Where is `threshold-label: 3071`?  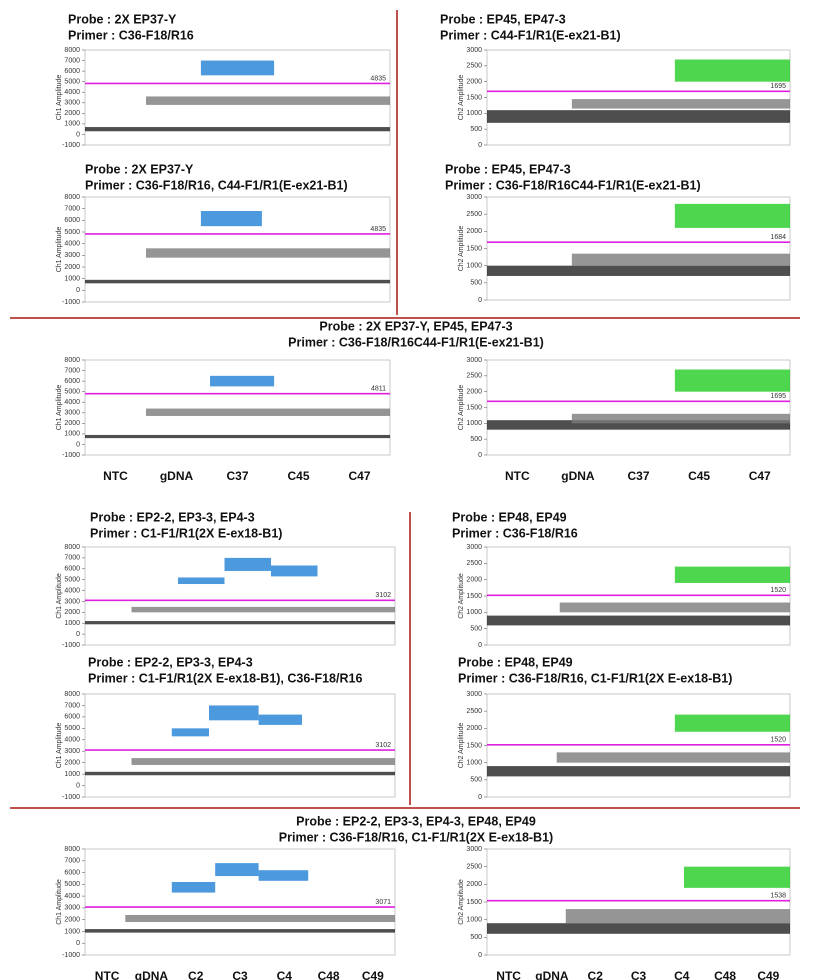
threshold-label: 3071 is located at coordinates (383, 902).